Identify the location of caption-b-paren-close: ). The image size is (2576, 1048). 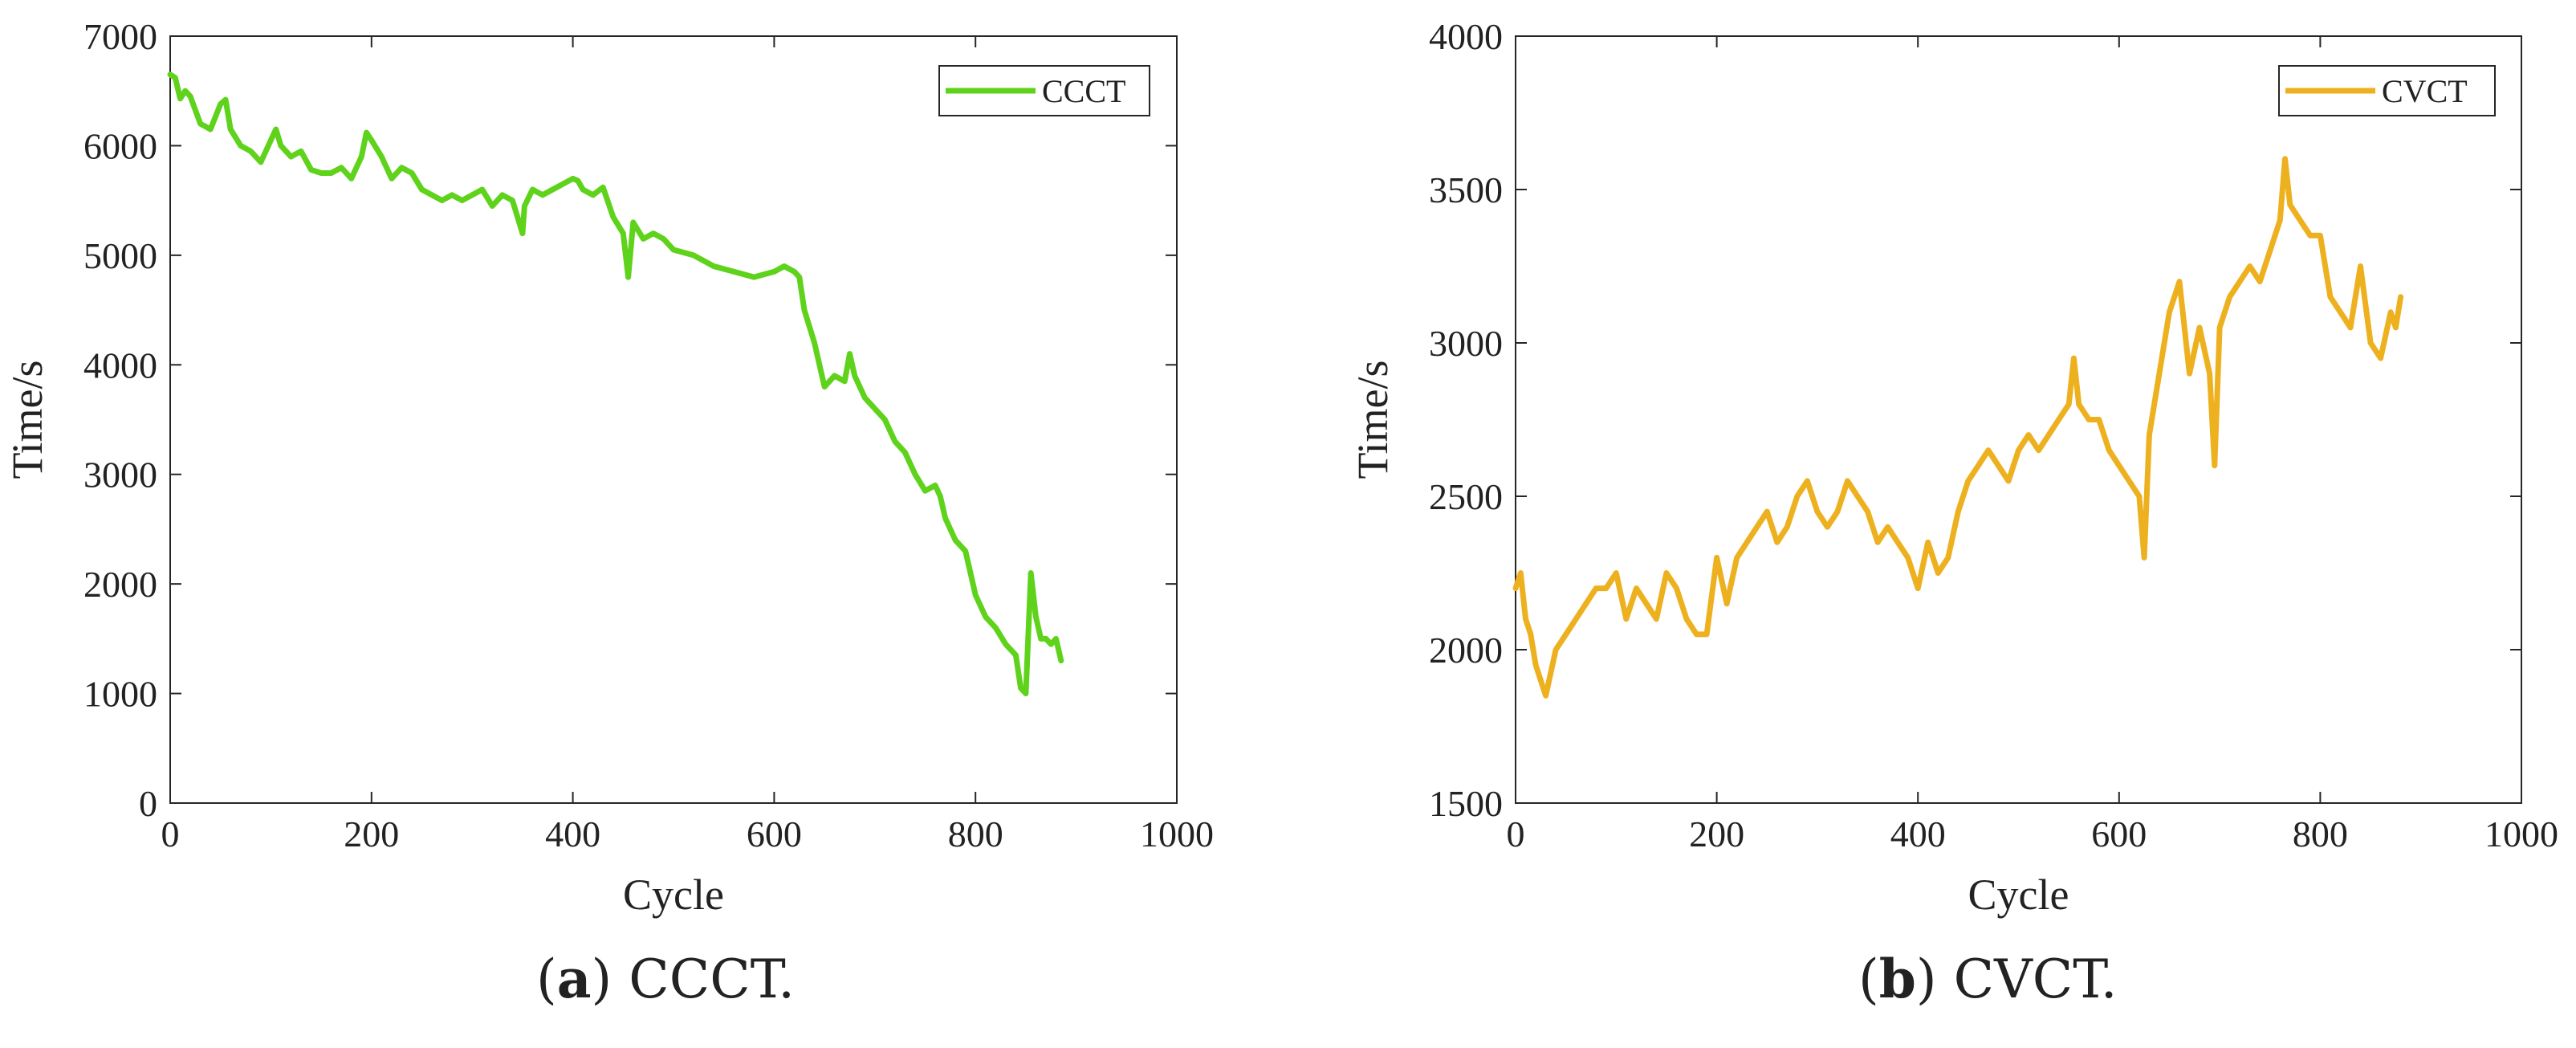
(1926, 979).